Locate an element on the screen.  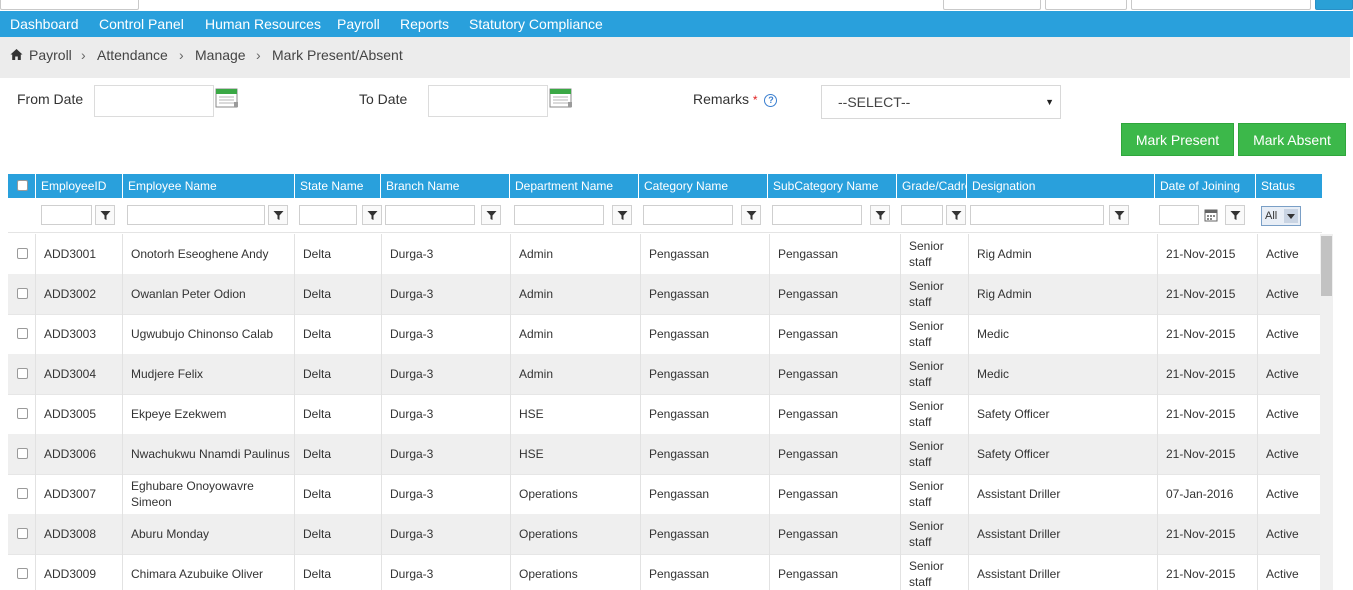
status-filter-select: All is located at coordinates (1281, 216).